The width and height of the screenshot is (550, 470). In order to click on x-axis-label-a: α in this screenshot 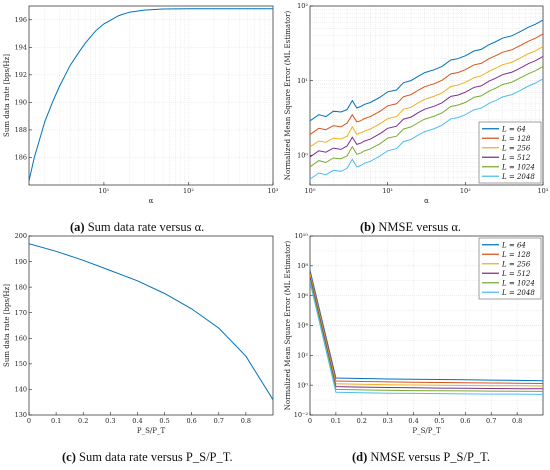, I will do `click(151, 201)`.